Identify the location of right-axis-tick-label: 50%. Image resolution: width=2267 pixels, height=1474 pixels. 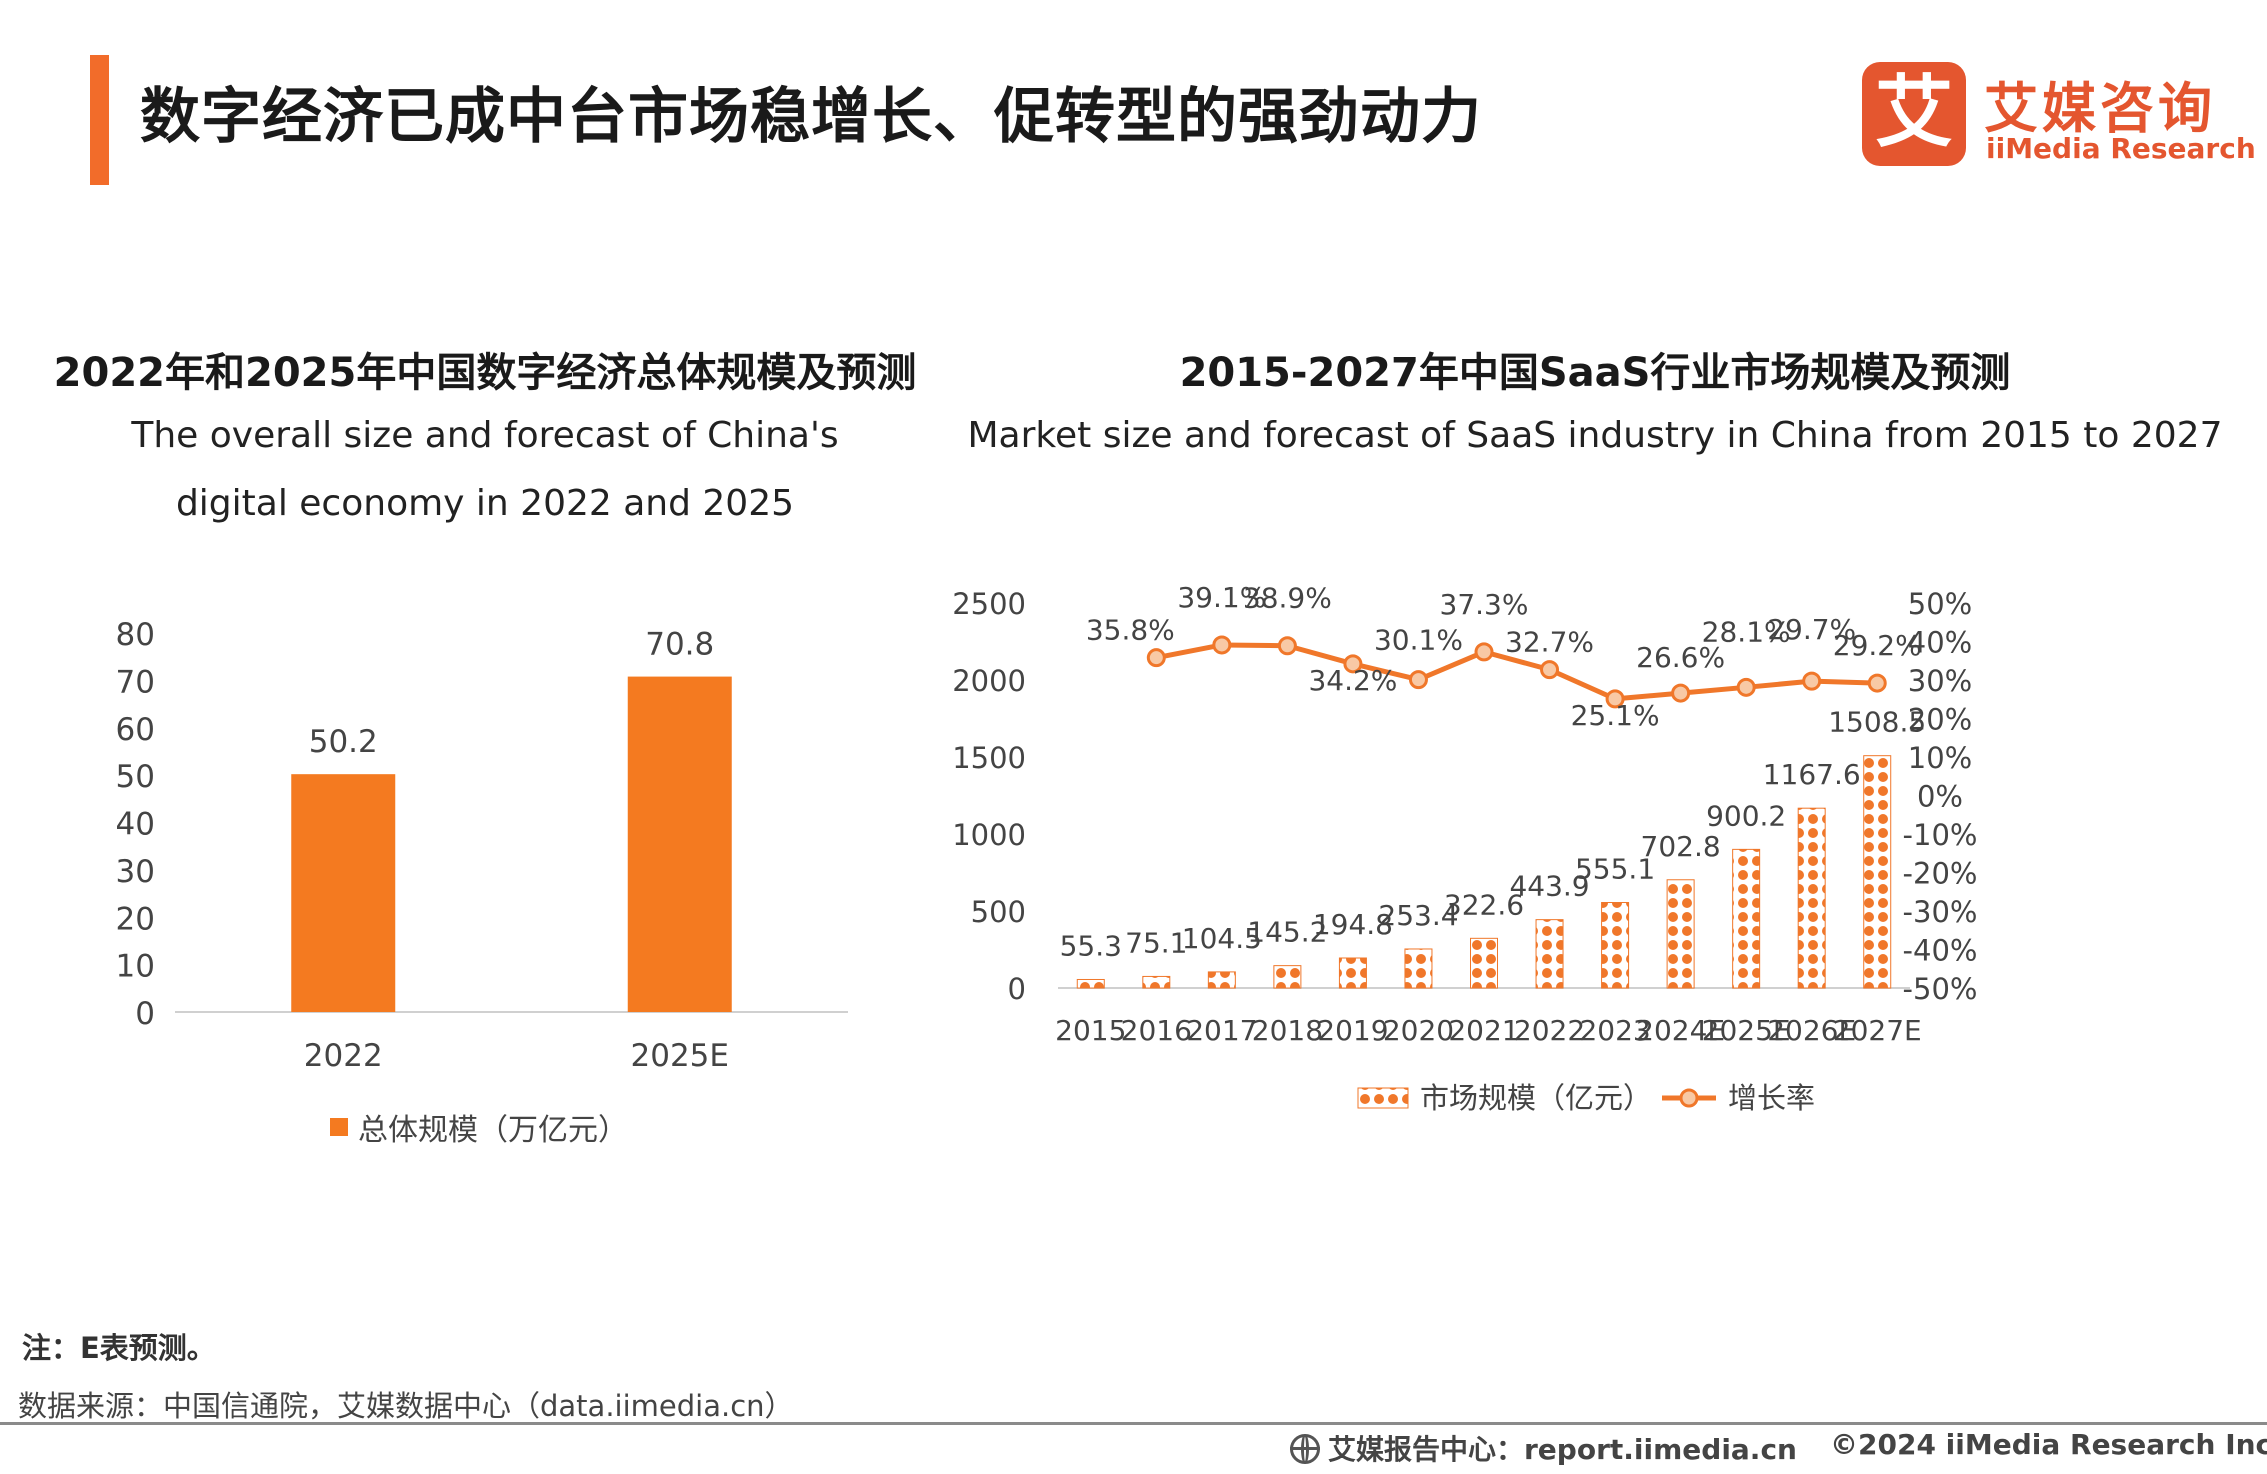
(1940, 604).